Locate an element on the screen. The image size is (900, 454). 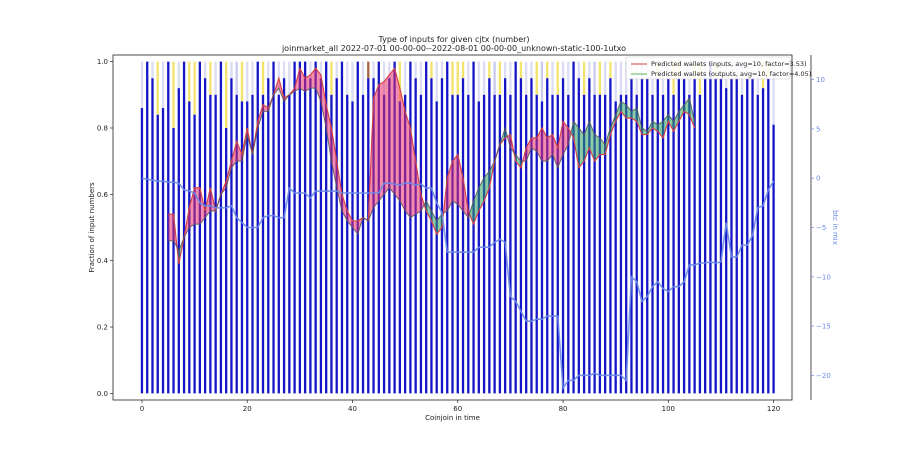
legend-box is located at coordinates (708, 68).